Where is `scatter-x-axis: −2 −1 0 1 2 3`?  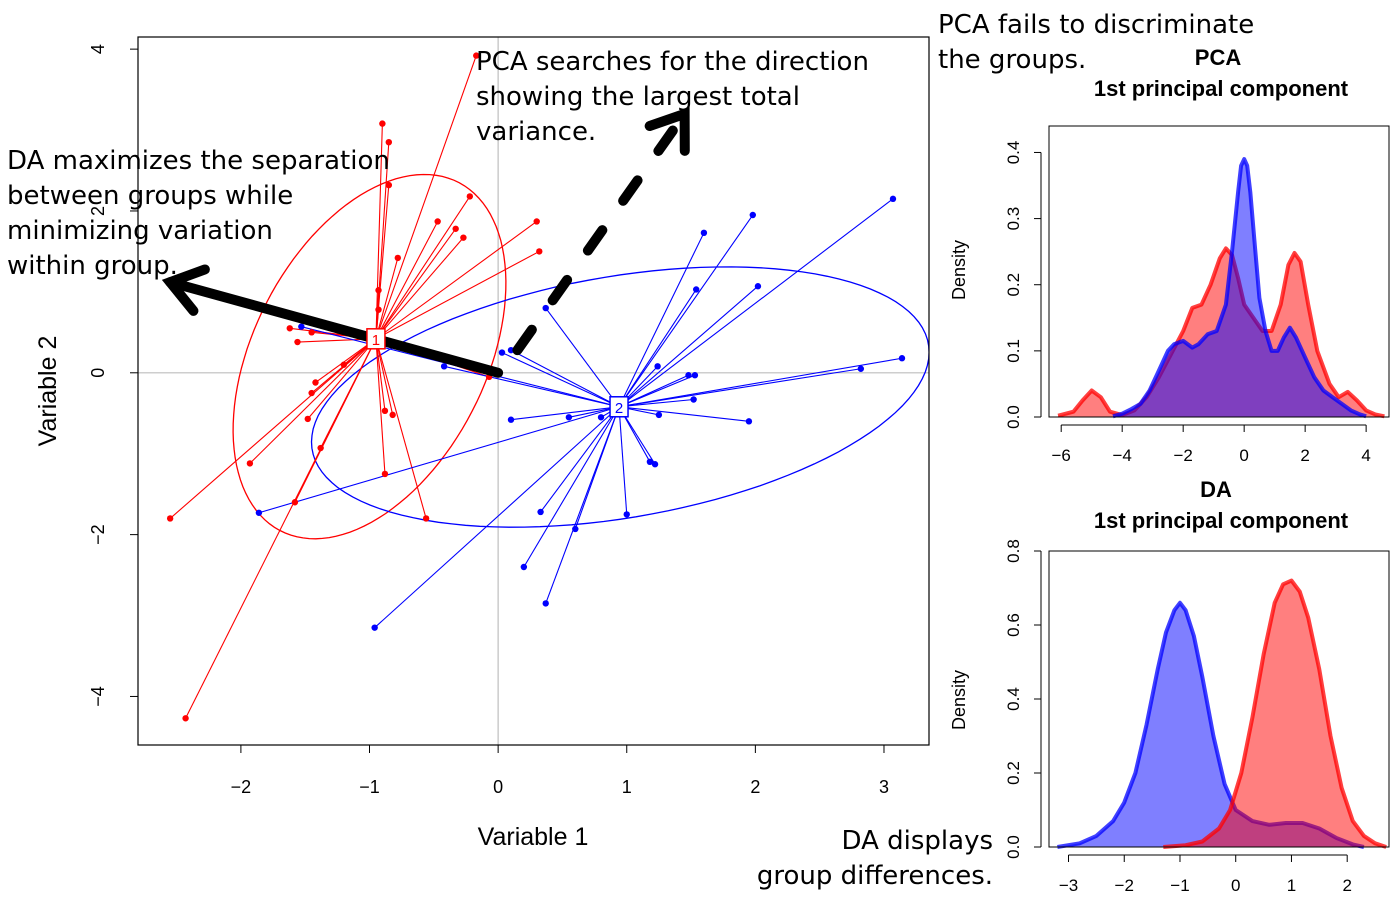 scatter-x-axis: −2 −1 0 1 2 3 is located at coordinates (560, 770).